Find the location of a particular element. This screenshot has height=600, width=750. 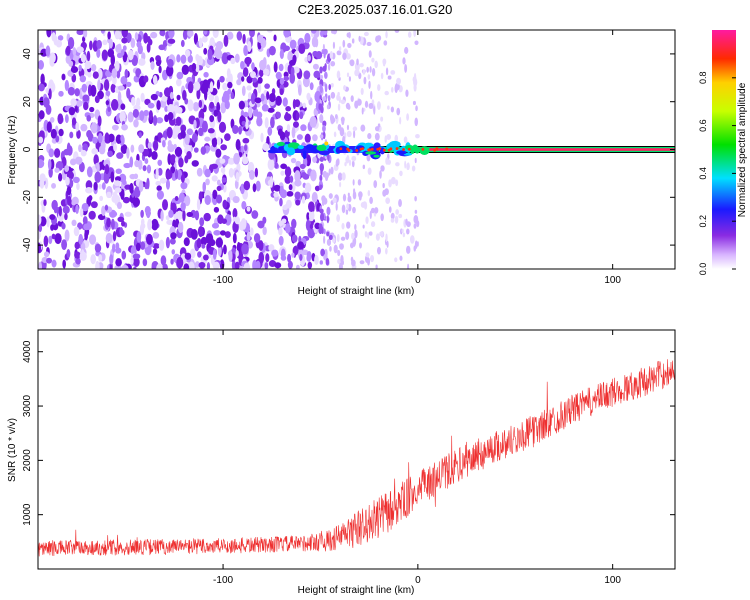

signal-turbulence-blob is located at coordinates (409, 148).